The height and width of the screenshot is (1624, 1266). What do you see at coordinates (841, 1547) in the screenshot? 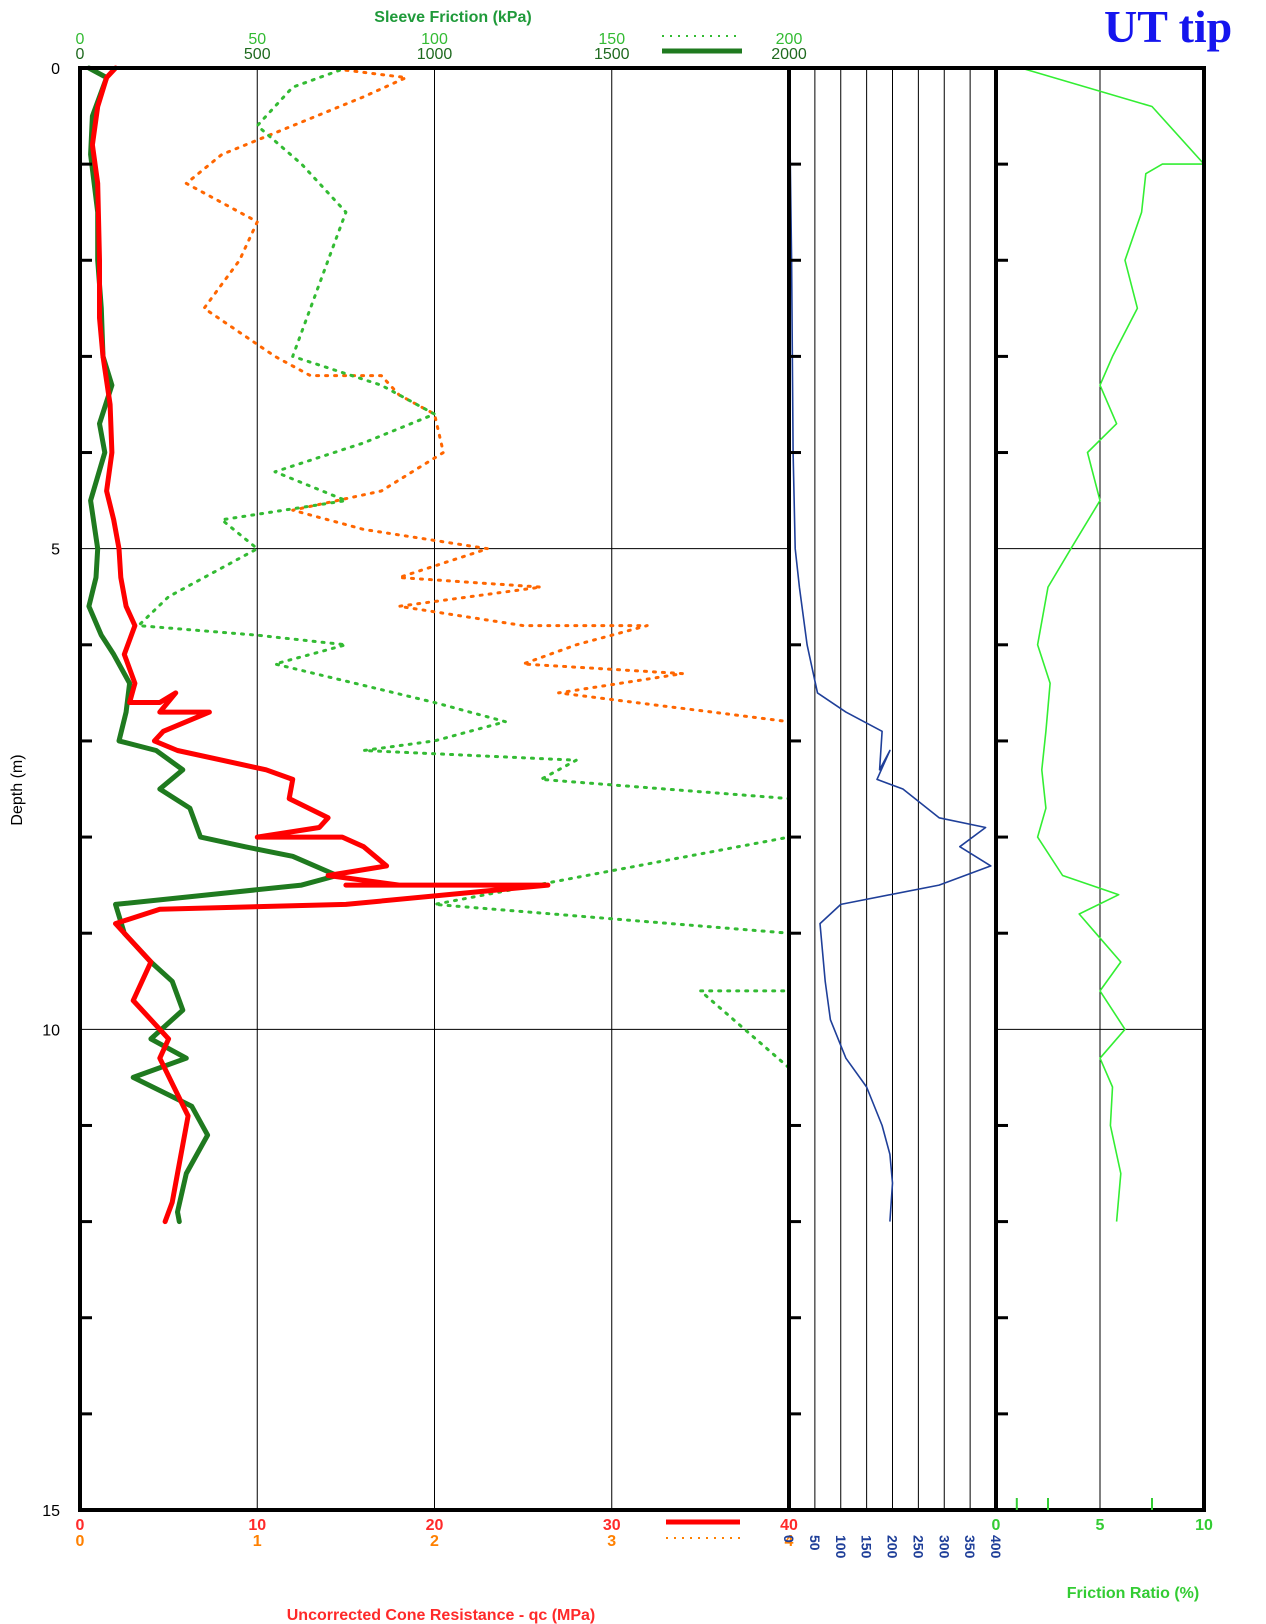
I see `pore-tick-label: 100` at bounding box center [841, 1547].